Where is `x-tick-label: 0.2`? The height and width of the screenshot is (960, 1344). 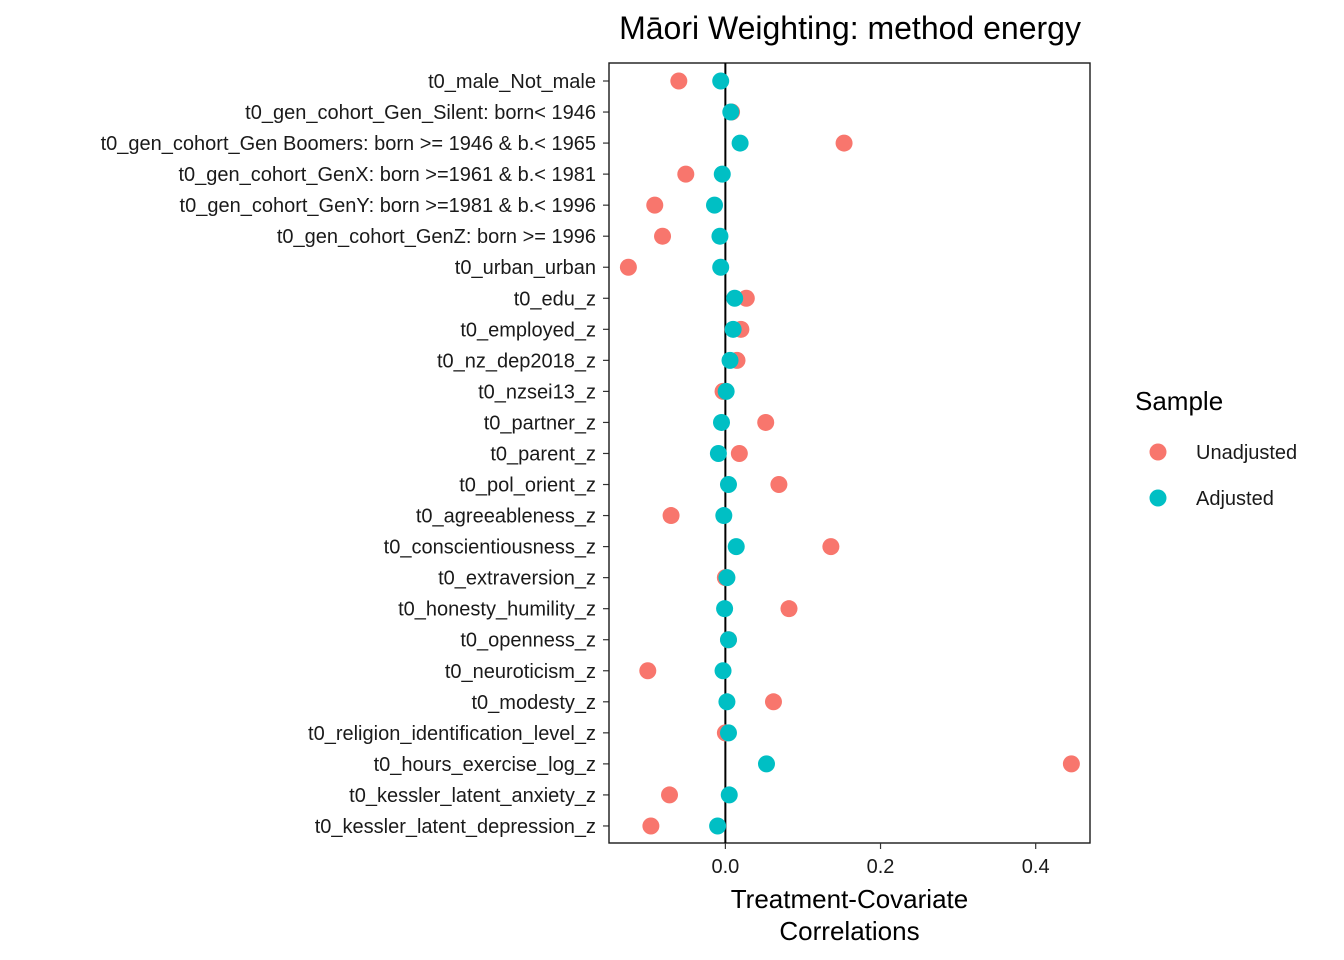 x-tick-label: 0.2 is located at coordinates (881, 867).